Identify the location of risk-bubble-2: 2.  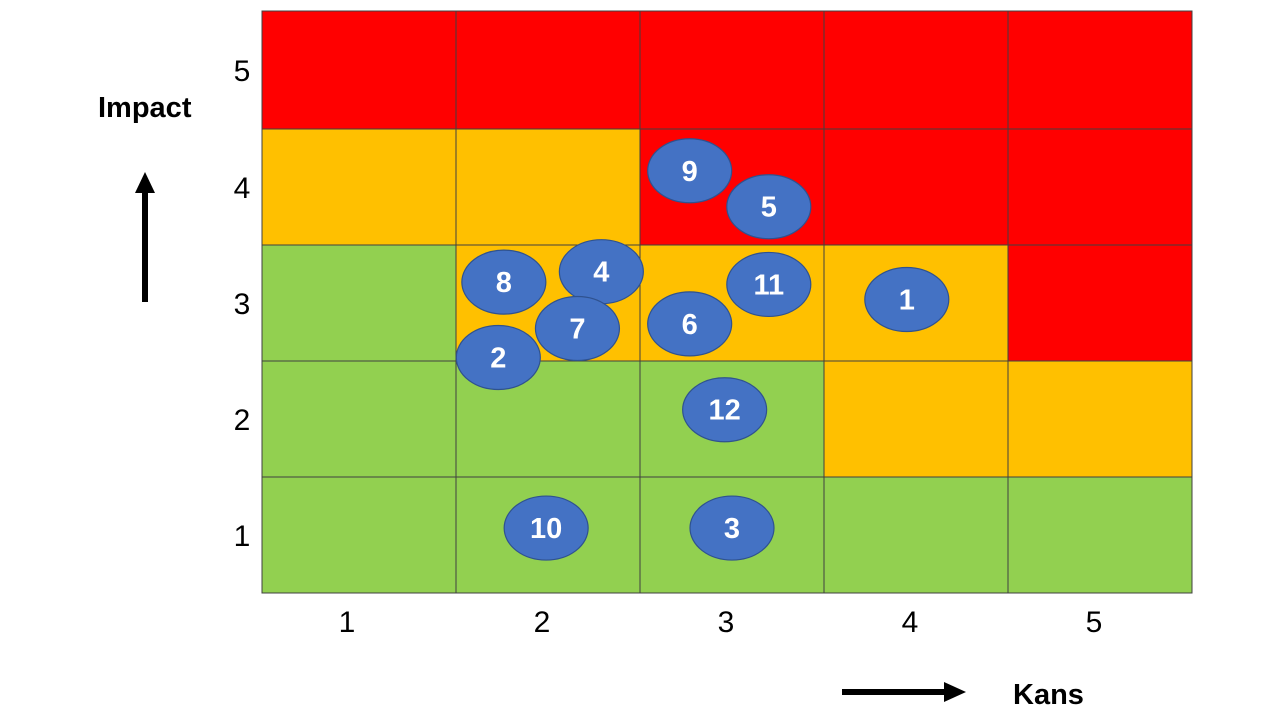
(498, 357).